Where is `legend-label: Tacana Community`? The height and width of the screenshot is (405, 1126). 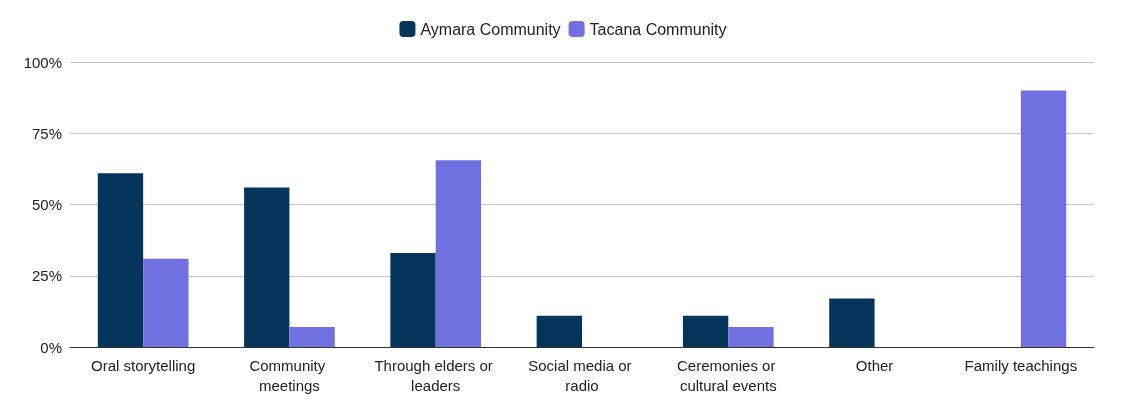
legend-label: Tacana Community is located at coordinates (658, 29).